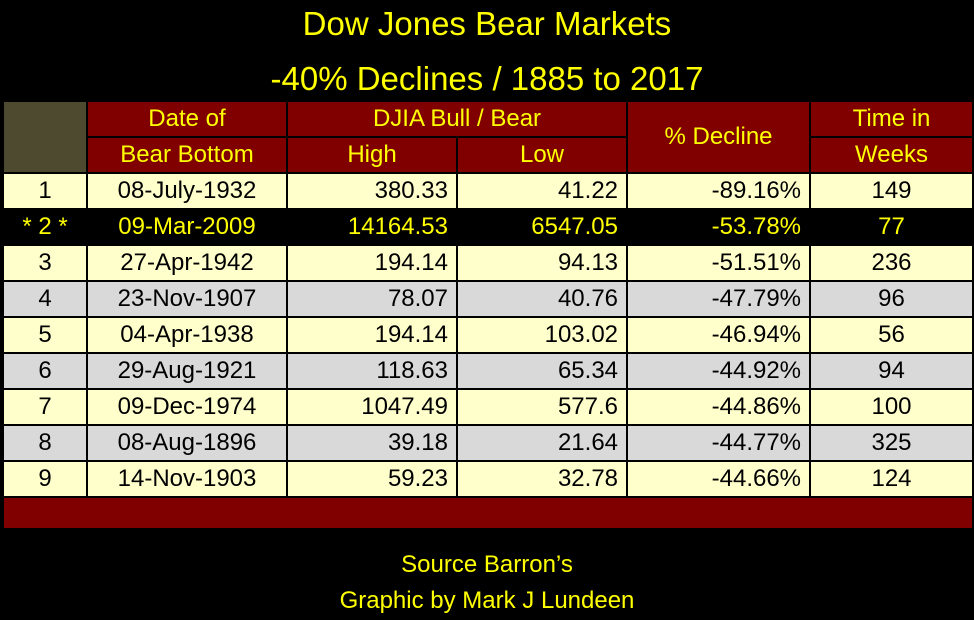 This screenshot has height=620, width=974. I want to click on rank-cell: 8, so click(45, 443).